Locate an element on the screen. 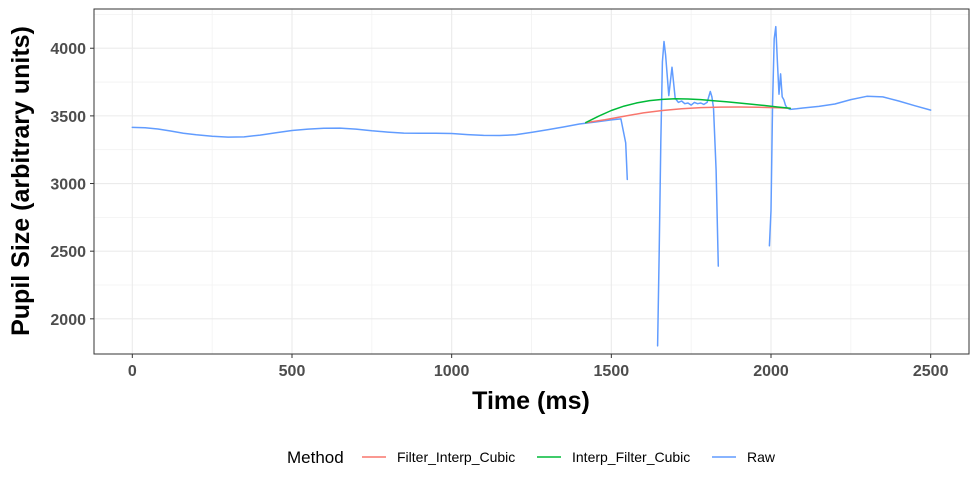 The width and height of the screenshot is (979, 489). y-tick-label: 3500 is located at coordinates (68, 117).